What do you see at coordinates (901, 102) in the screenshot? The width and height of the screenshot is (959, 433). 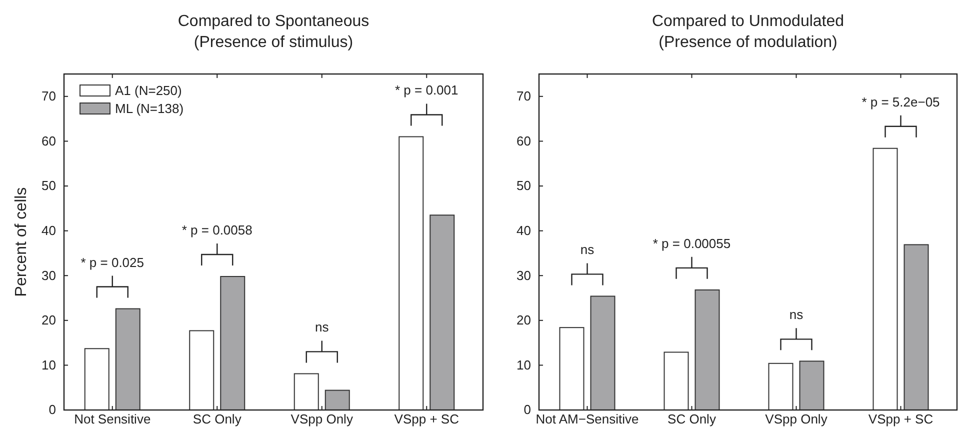 I see `annotation: * p = 5.2e−05` at bounding box center [901, 102].